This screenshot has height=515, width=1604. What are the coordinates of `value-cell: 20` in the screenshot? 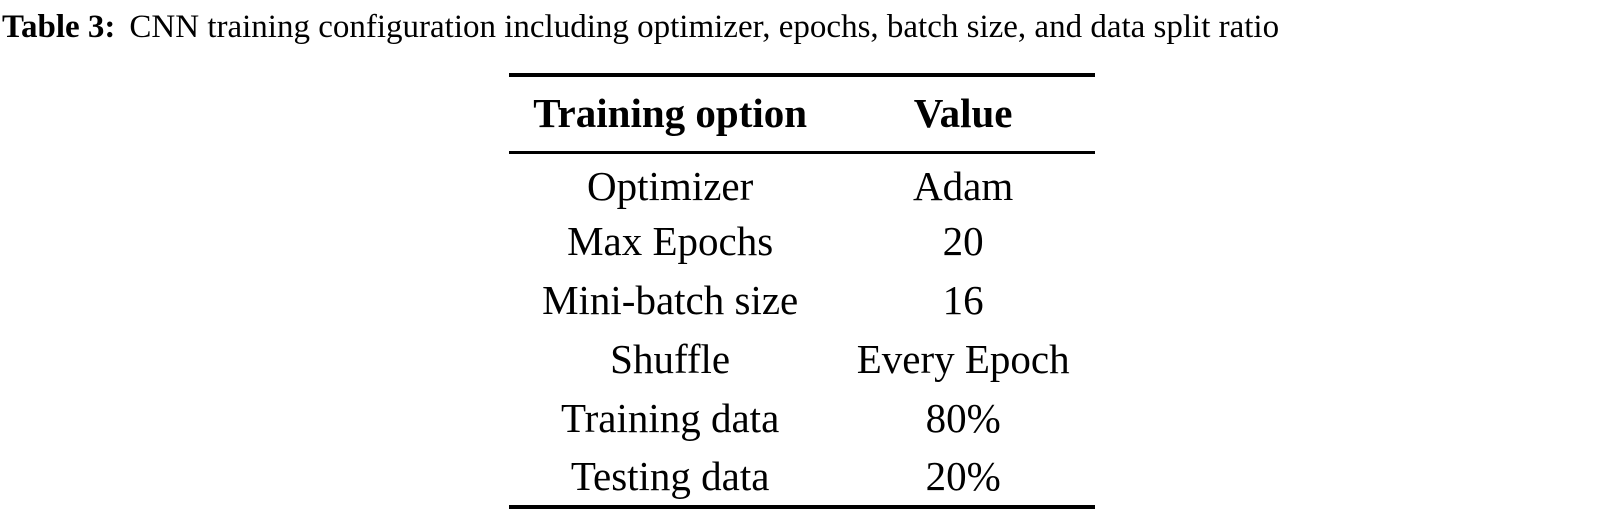 It's located at (963, 241).